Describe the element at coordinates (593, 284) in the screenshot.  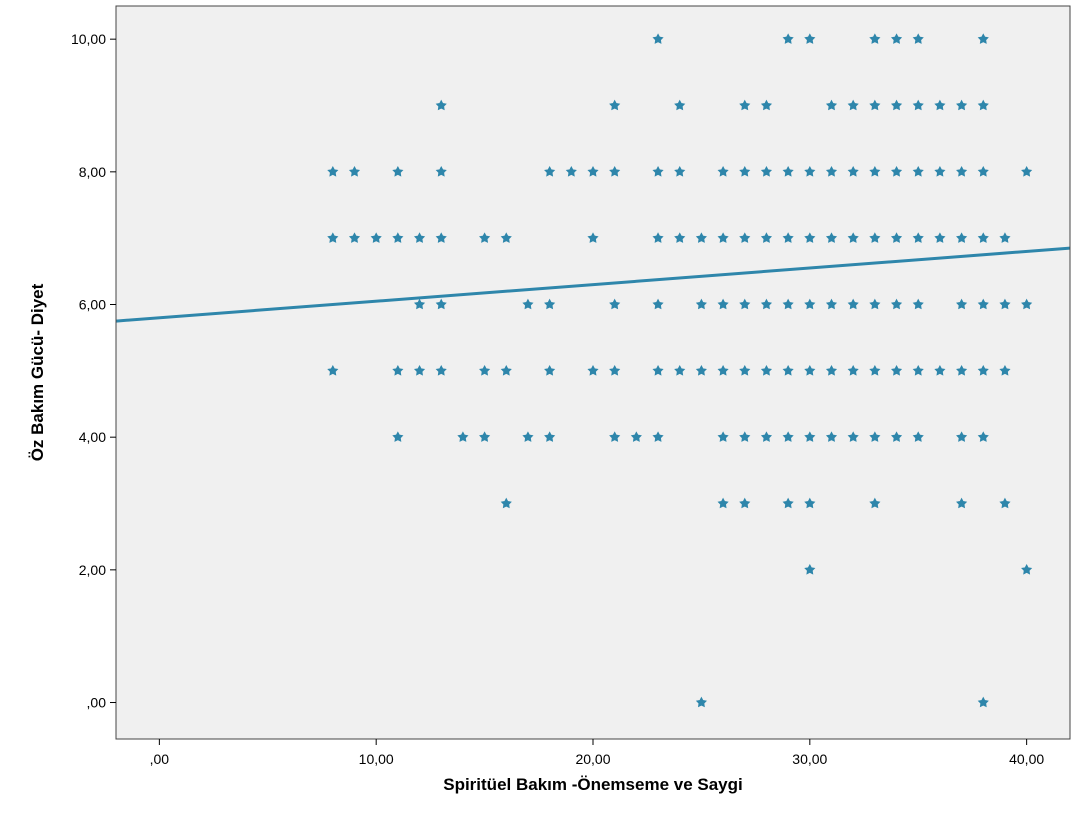
I see `fit-line` at that location.